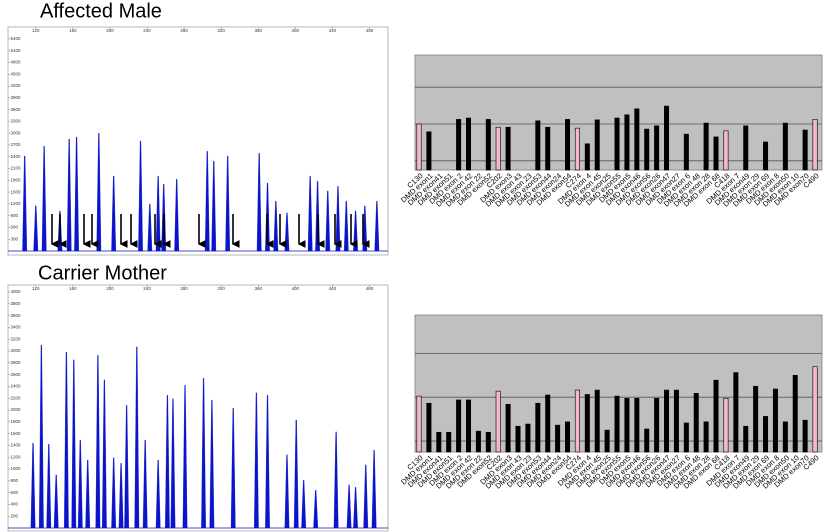 The width and height of the screenshot is (824, 532). What do you see at coordinates (16, 291) in the screenshot?
I see `y-tick-label: 4000` at bounding box center [16, 291].